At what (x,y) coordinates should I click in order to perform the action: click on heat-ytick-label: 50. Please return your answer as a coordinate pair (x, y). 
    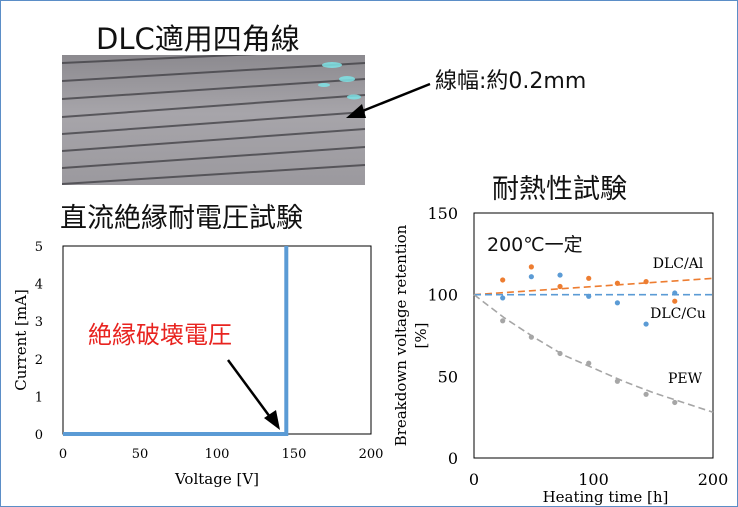
    Looking at the image, I should click on (448, 376).